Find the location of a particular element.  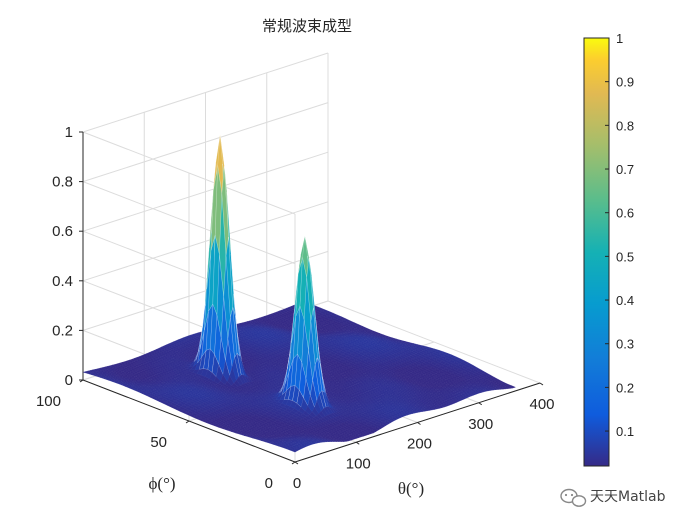

colorbar-tick-label: 0.1 is located at coordinates (625, 431).